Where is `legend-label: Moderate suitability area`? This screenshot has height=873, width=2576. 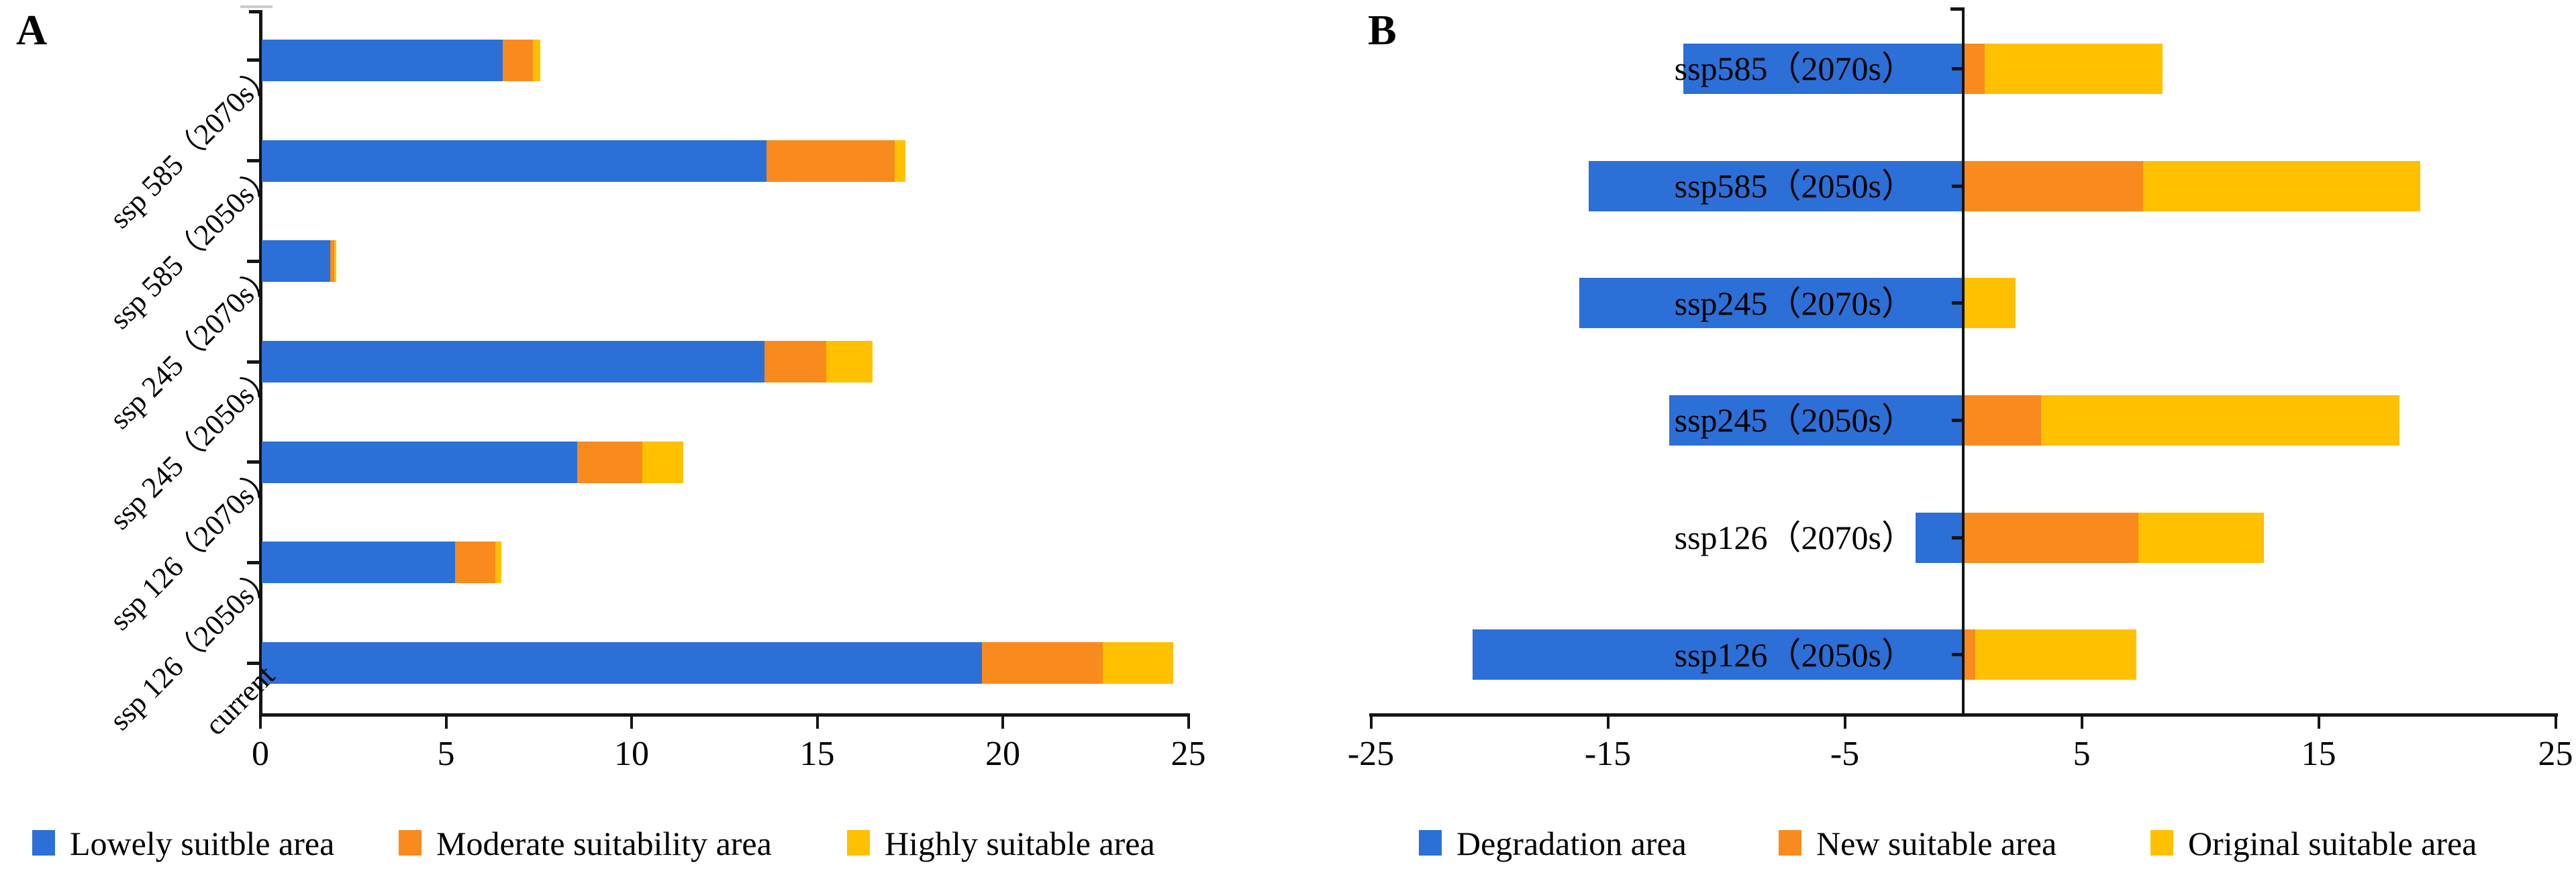
legend-label: Moderate suitability area is located at coordinates (604, 843).